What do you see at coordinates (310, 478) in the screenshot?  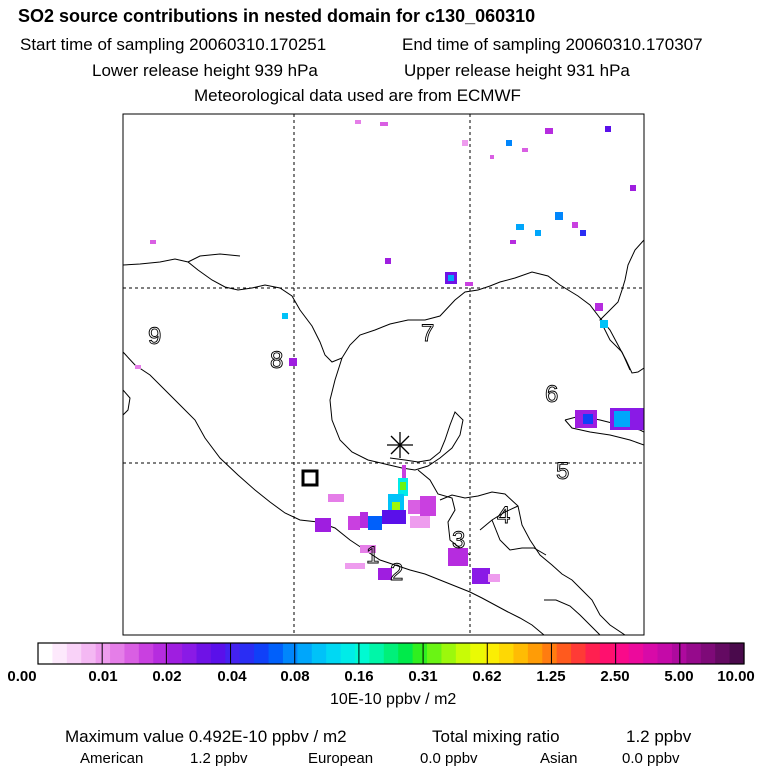 I see `receptor-box-marker` at bounding box center [310, 478].